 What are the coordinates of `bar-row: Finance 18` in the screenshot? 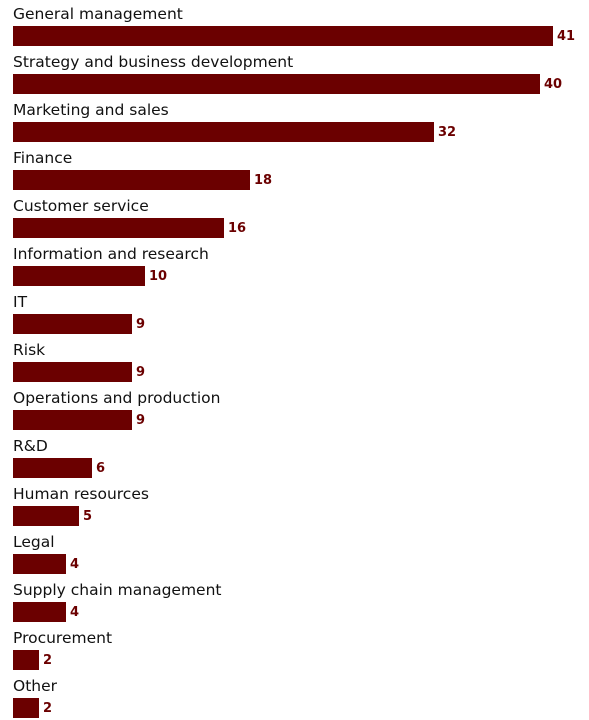 It's located at (294, 168).